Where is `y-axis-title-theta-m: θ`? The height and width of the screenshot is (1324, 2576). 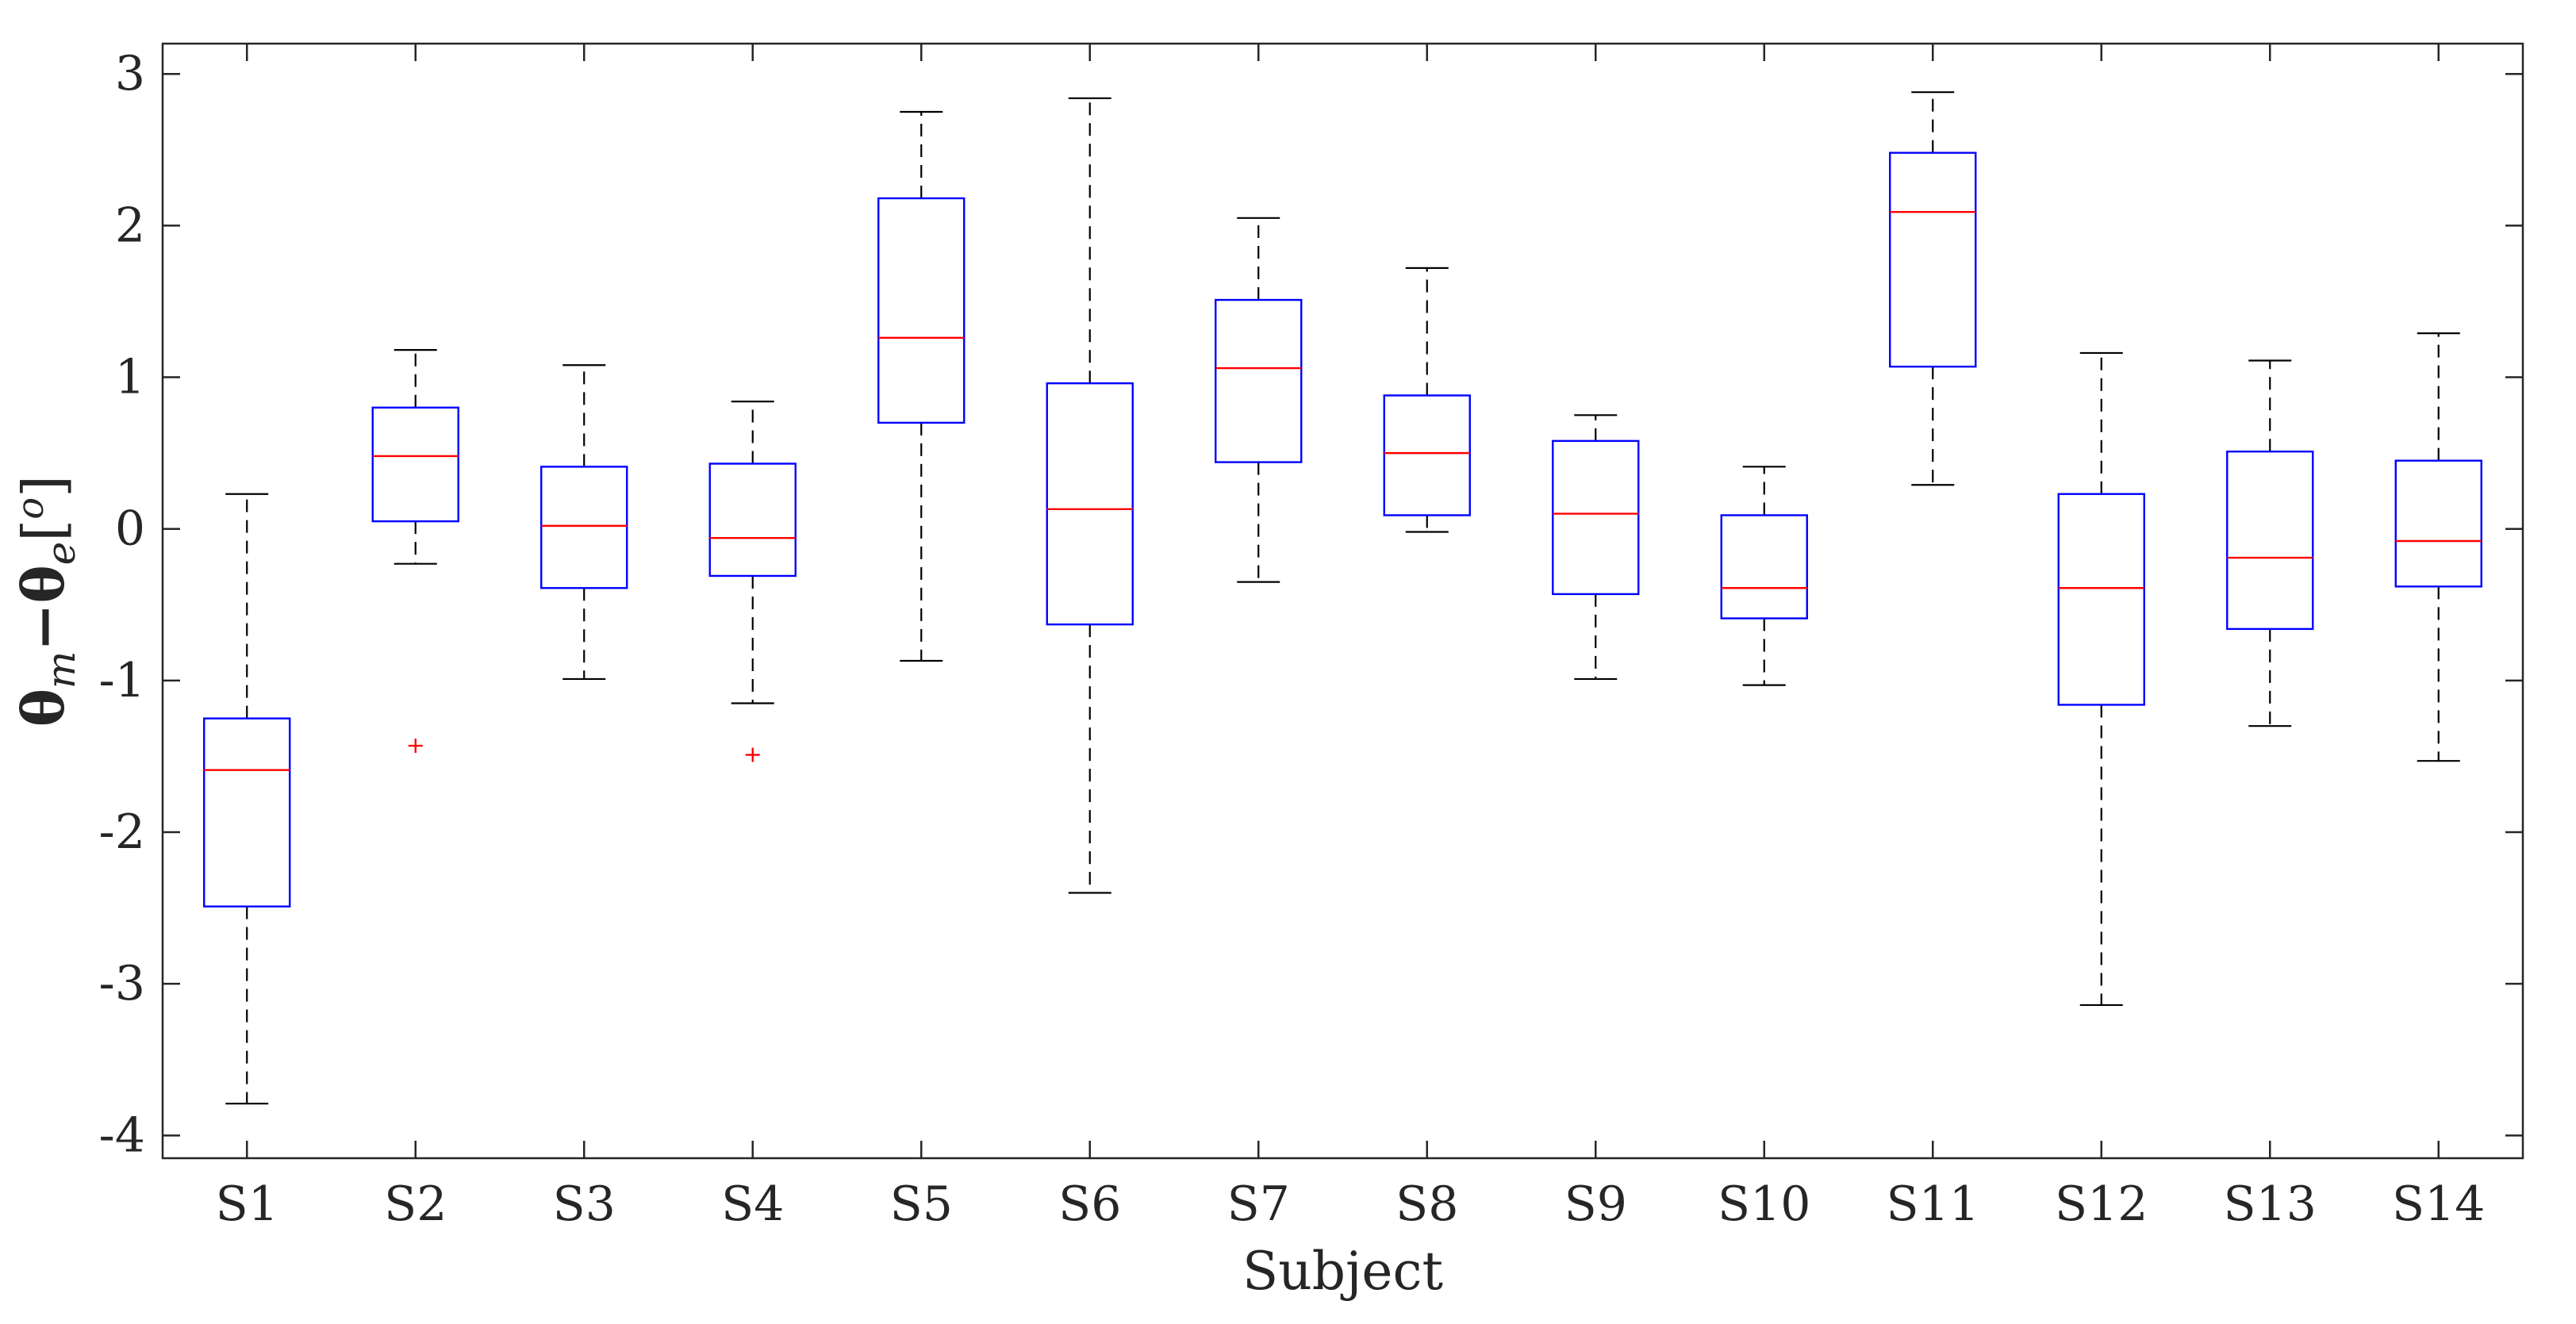
y-axis-title-theta-m: θ is located at coordinates (43, 708).